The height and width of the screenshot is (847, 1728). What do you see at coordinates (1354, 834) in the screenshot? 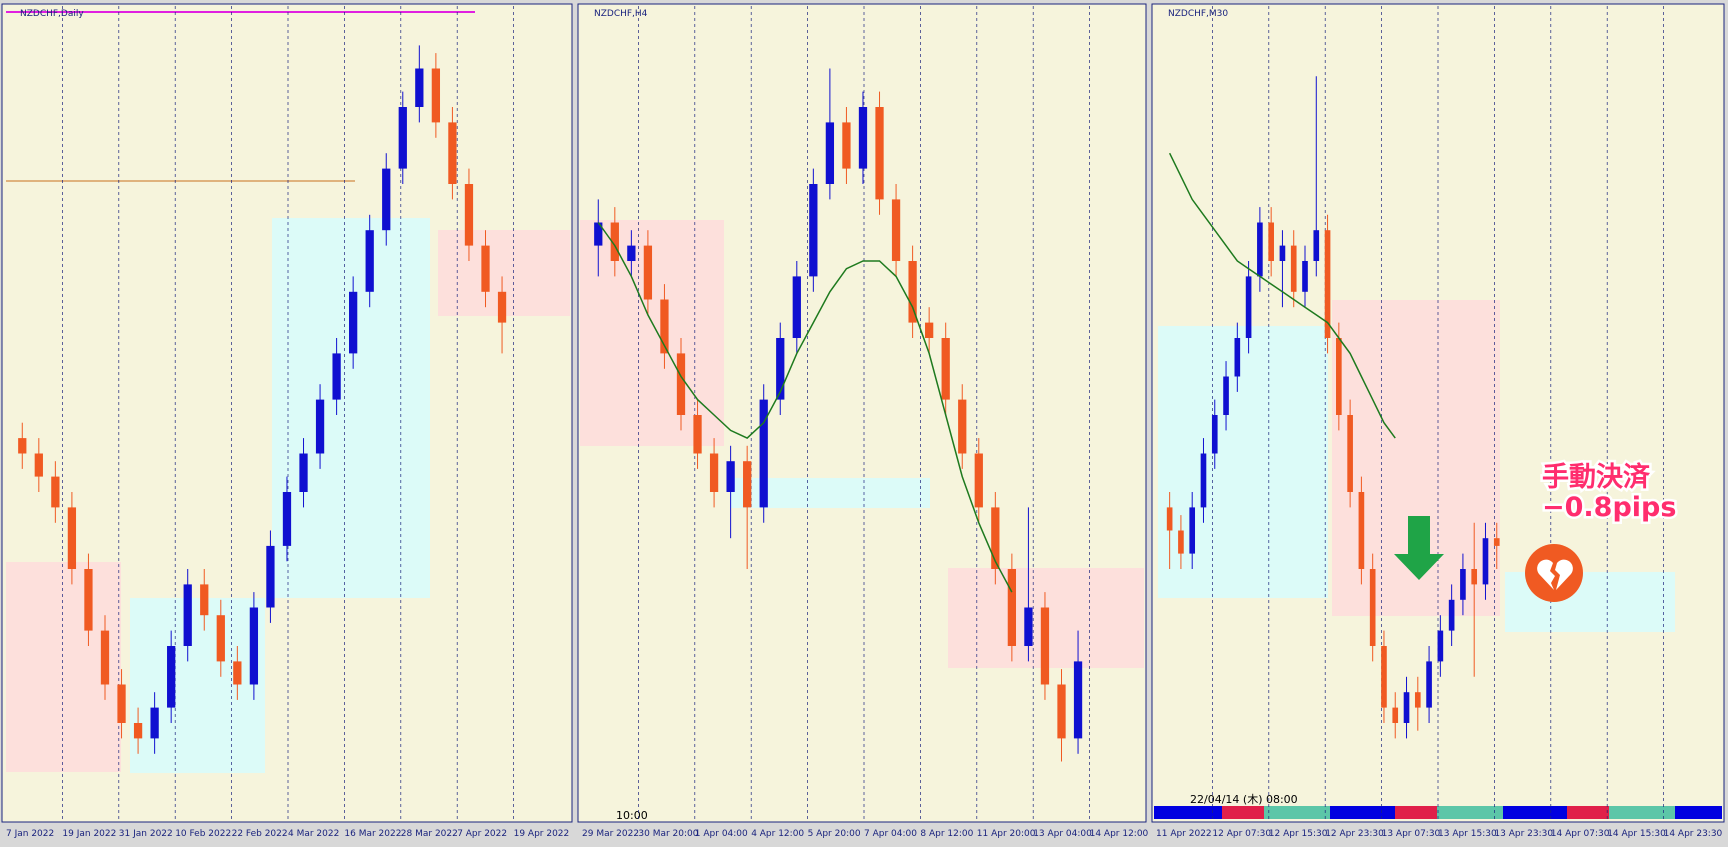
I see `x-label: 12 Apr 23:30` at bounding box center [1354, 834].